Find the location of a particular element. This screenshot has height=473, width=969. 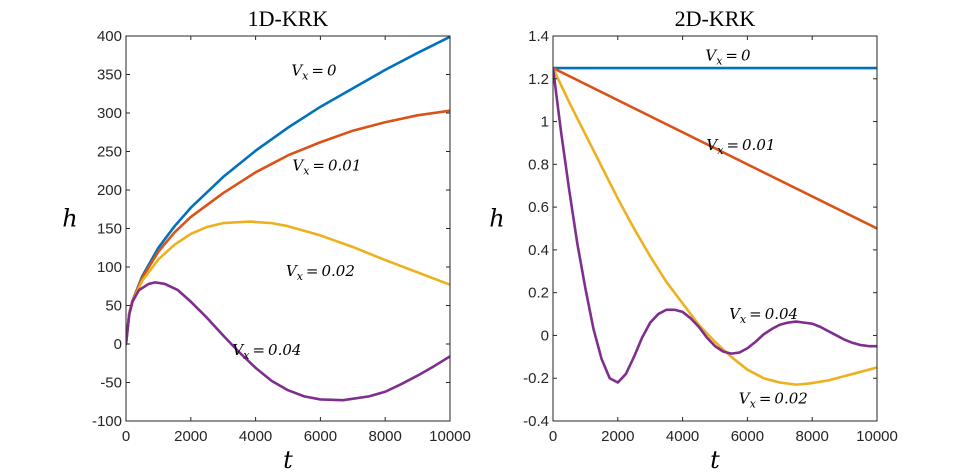

y-tick-label: 100 is located at coordinates (109, 267).